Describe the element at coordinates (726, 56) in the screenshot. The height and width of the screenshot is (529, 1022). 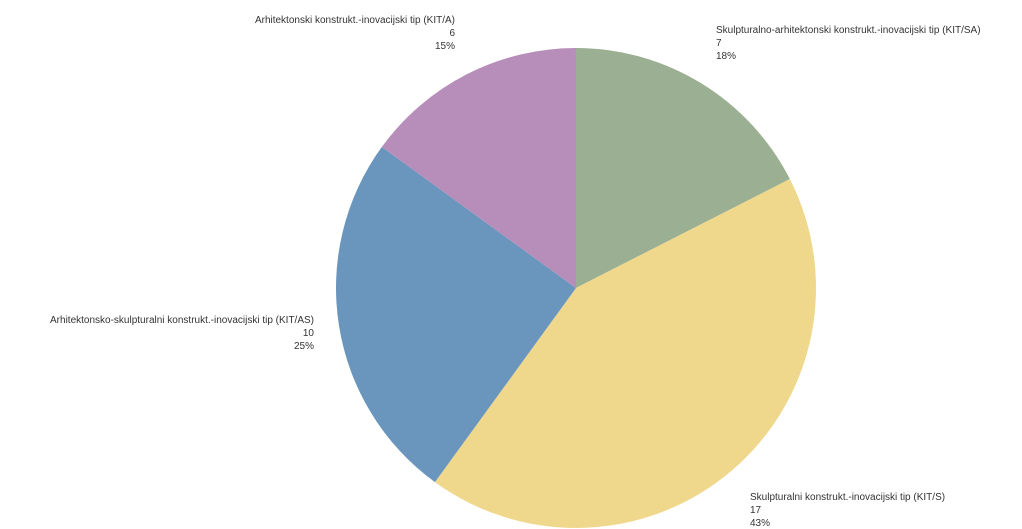
I see `slice-label-kit-sa-percent: 18%` at that location.